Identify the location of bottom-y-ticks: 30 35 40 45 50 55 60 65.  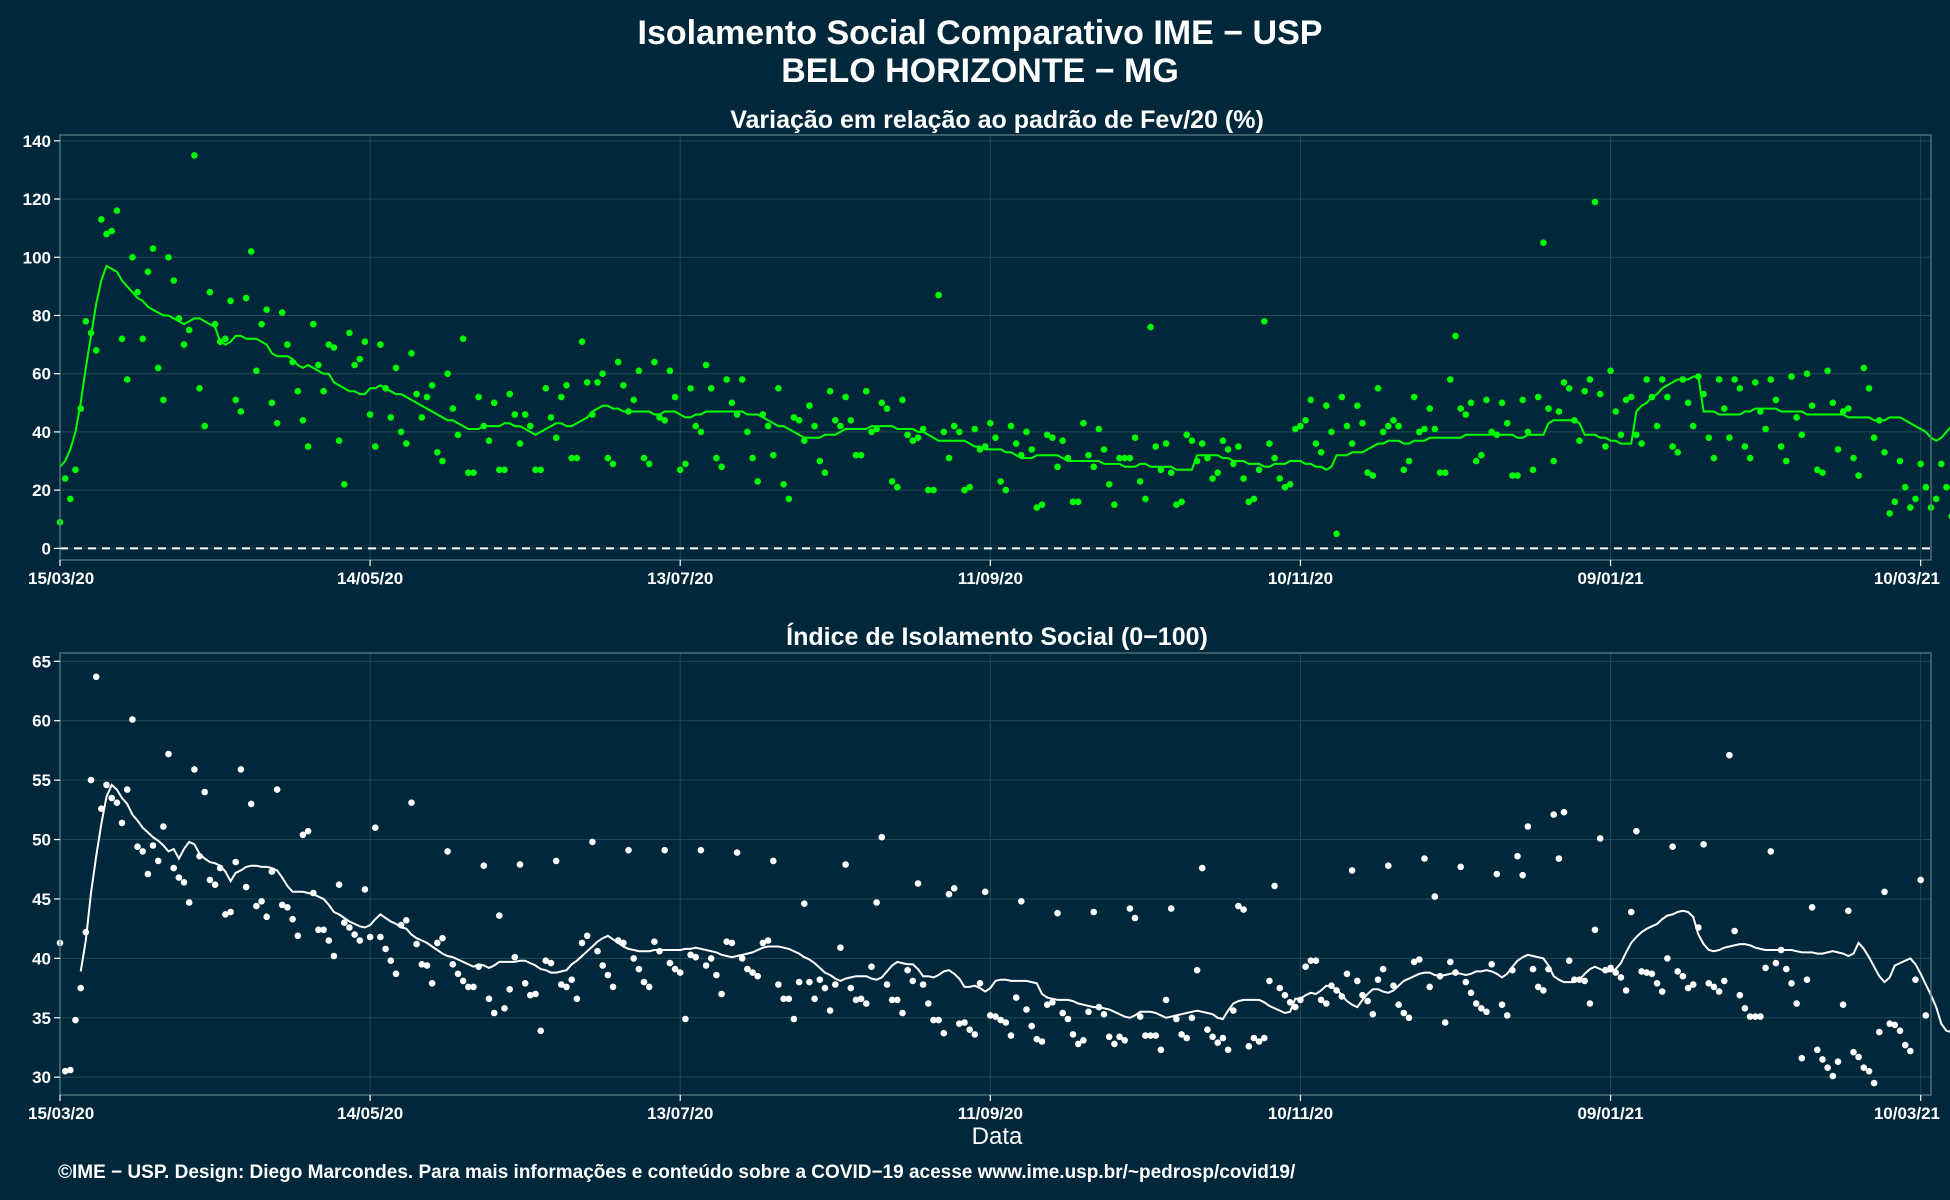
(46, 869).